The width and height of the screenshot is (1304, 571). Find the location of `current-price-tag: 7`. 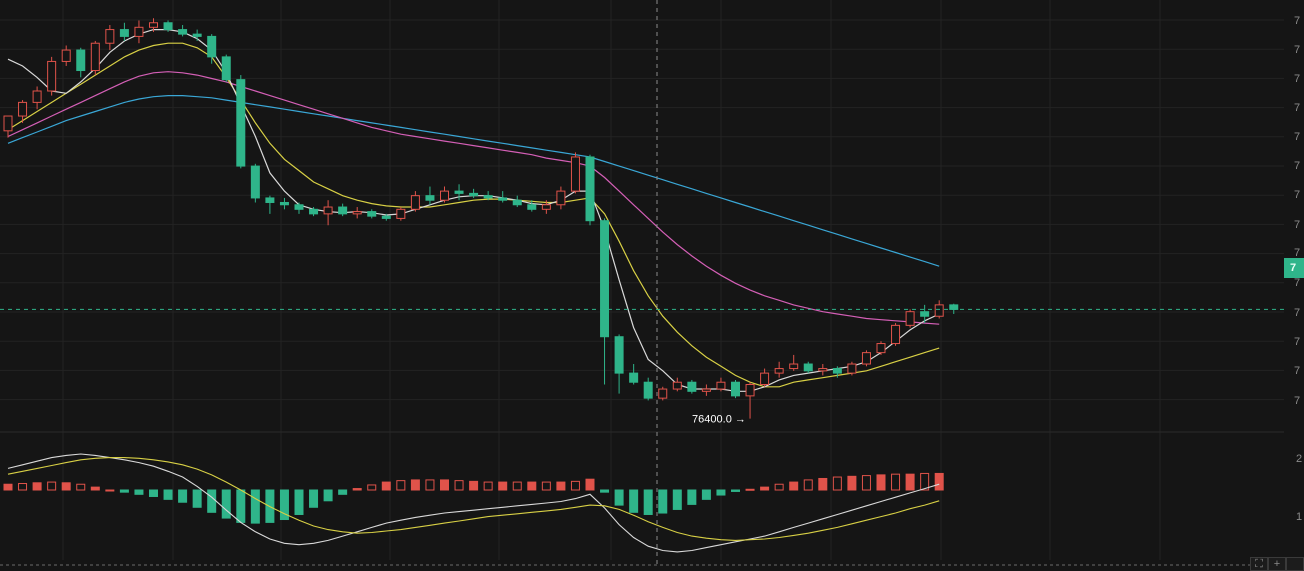

current-price-tag: 7 is located at coordinates (1294, 268).